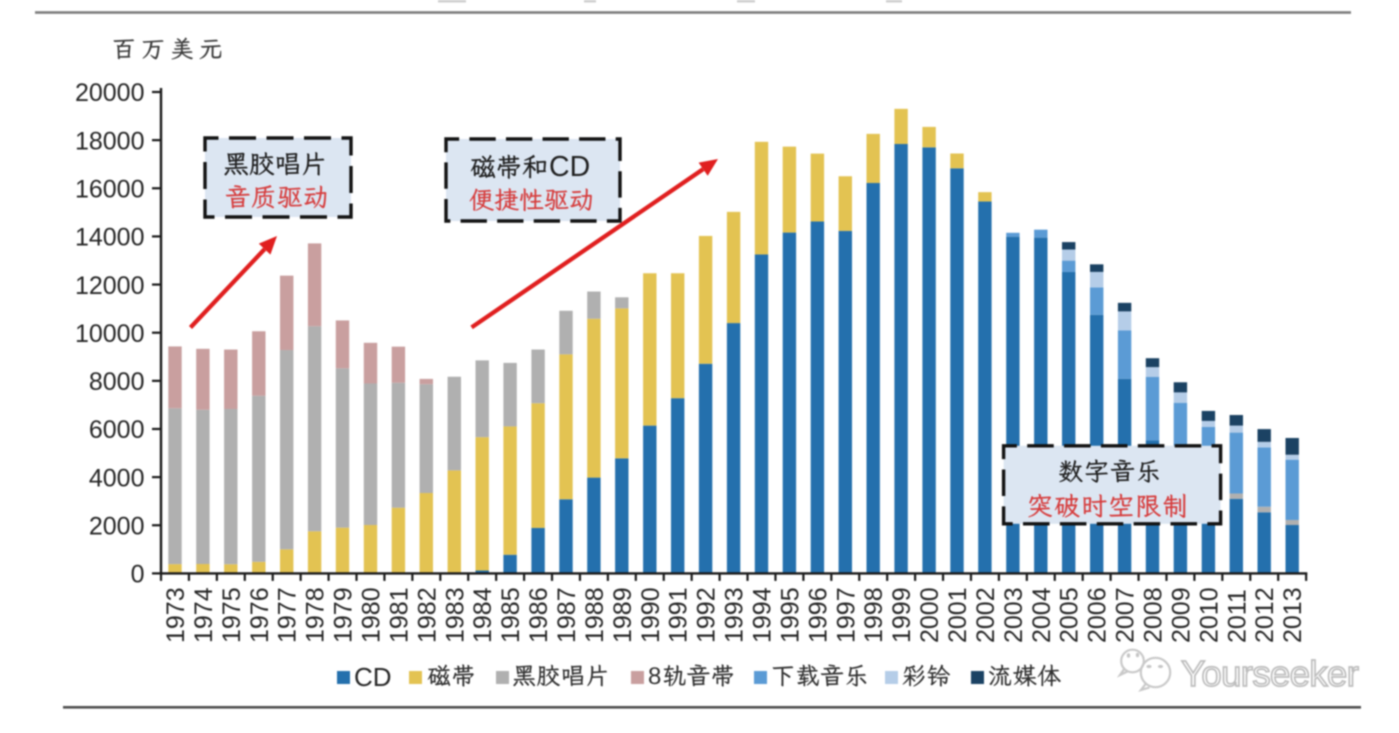 The width and height of the screenshot is (1399, 733). Describe the element at coordinates (511, 615) in the screenshot. I see `svg-text: 1985` at that location.